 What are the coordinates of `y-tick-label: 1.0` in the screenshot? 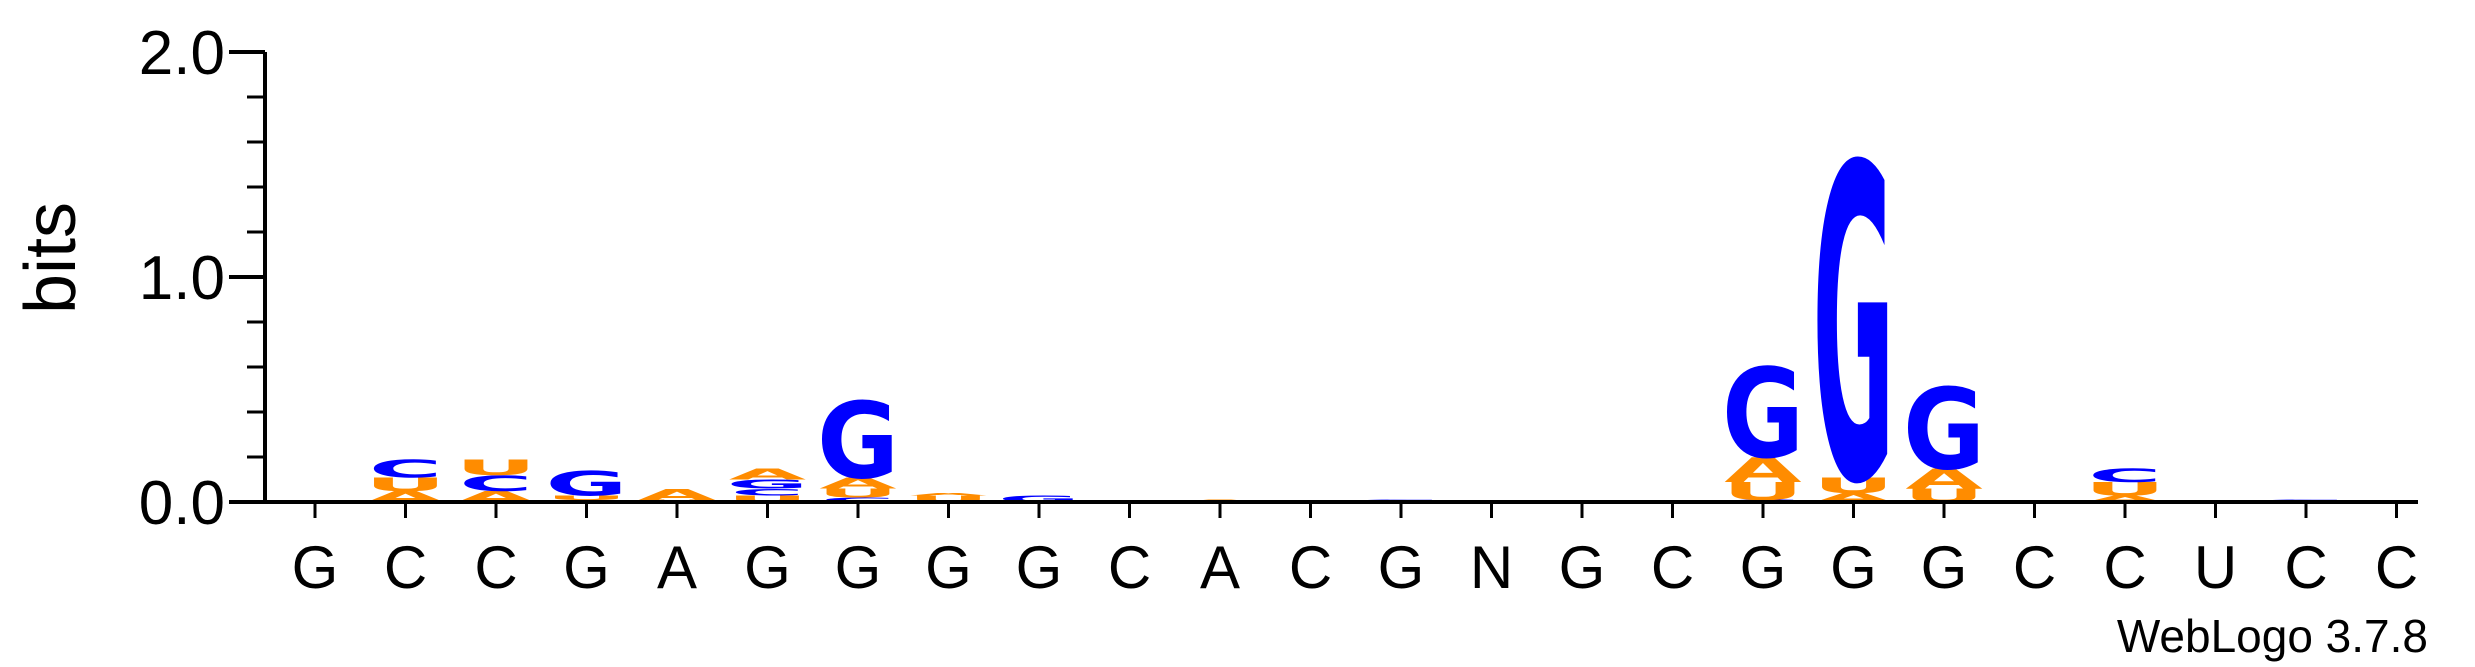 It's located at (182, 278).